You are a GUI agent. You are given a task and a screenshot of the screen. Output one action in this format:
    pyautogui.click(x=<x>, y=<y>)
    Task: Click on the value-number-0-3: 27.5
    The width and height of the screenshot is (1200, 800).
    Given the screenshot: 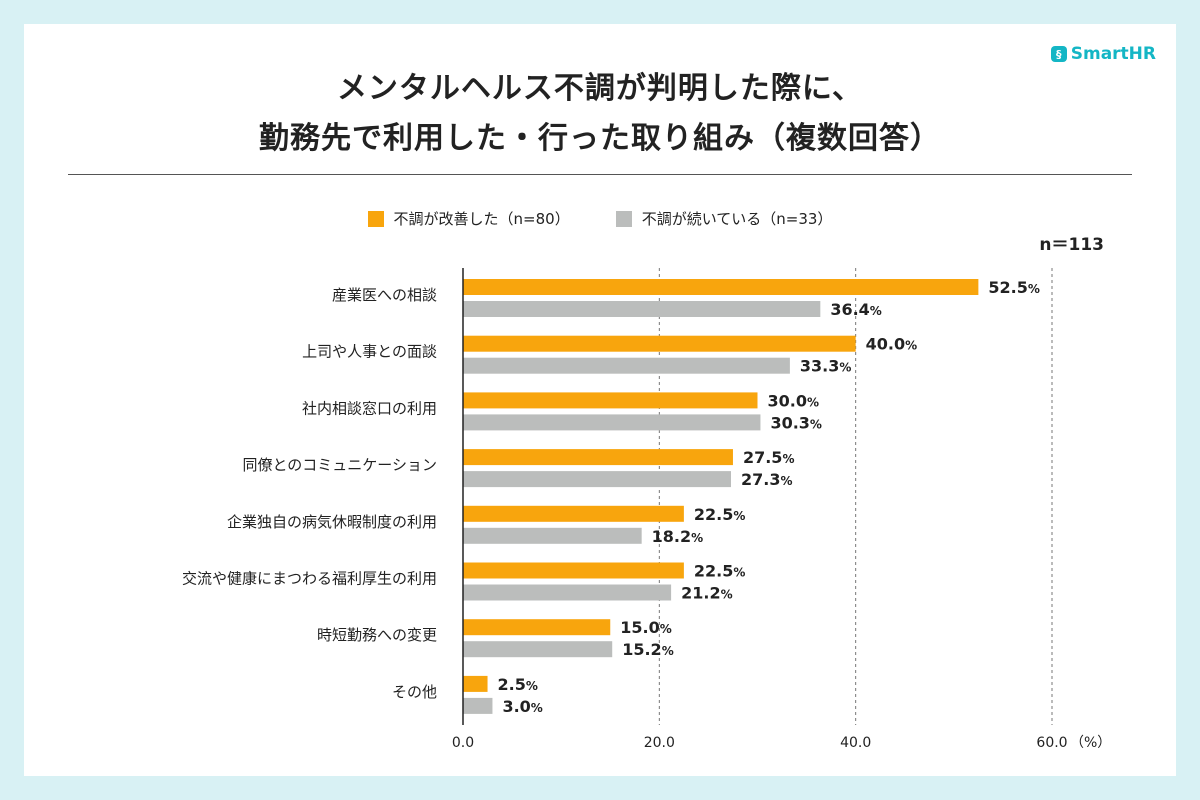 What is the action you would take?
    pyautogui.click(x=762, y=457)
    